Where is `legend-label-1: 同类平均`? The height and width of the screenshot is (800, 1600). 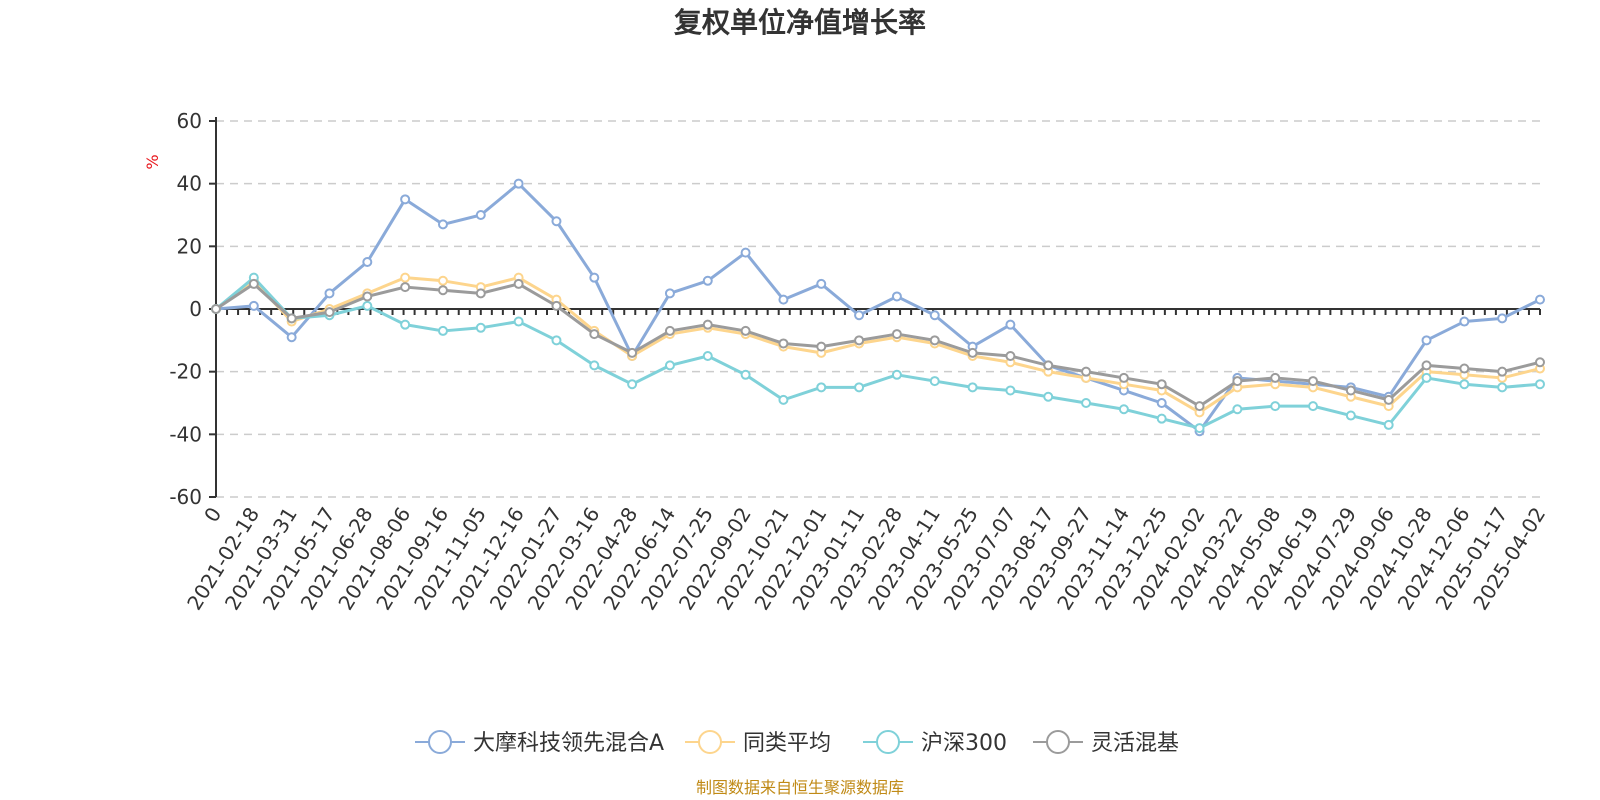 legend-label-1: 同类平均 is located at coordinates (787, 743).